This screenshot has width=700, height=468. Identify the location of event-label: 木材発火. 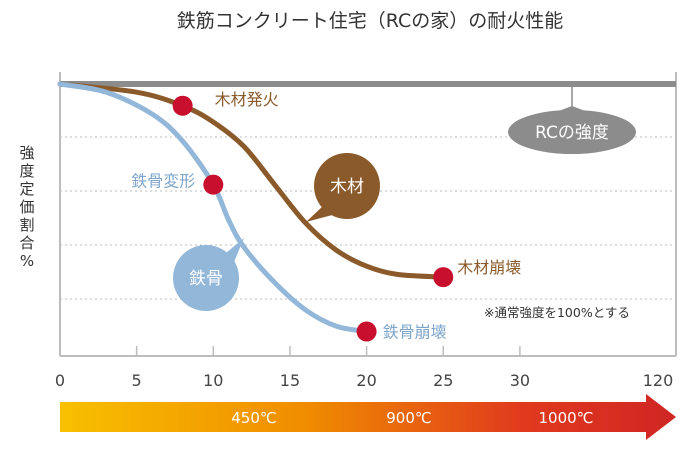
(247, 99).